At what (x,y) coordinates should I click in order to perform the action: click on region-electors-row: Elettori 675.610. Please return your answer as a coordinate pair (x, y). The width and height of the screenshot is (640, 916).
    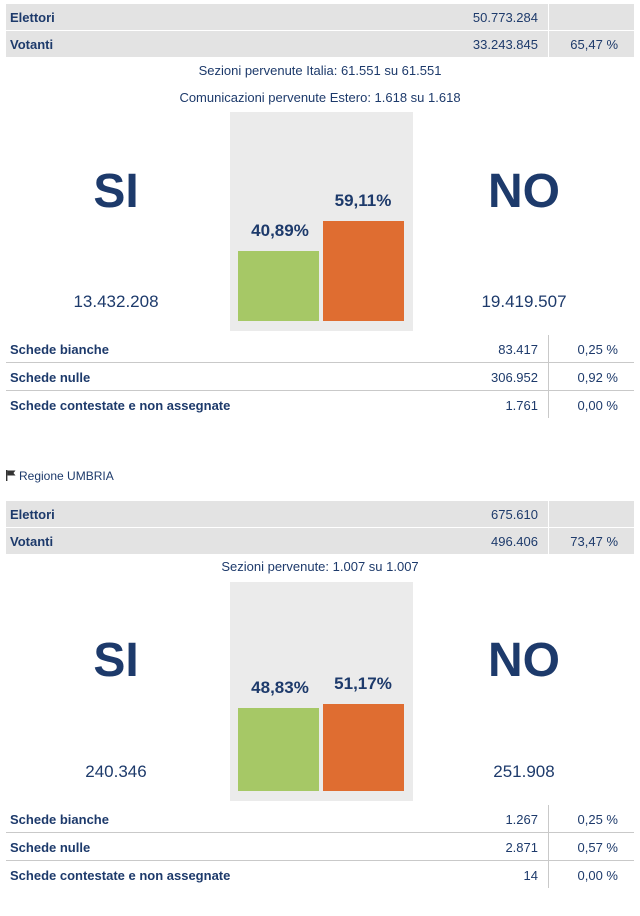
    Looking at the image, I should click on (320, 514).